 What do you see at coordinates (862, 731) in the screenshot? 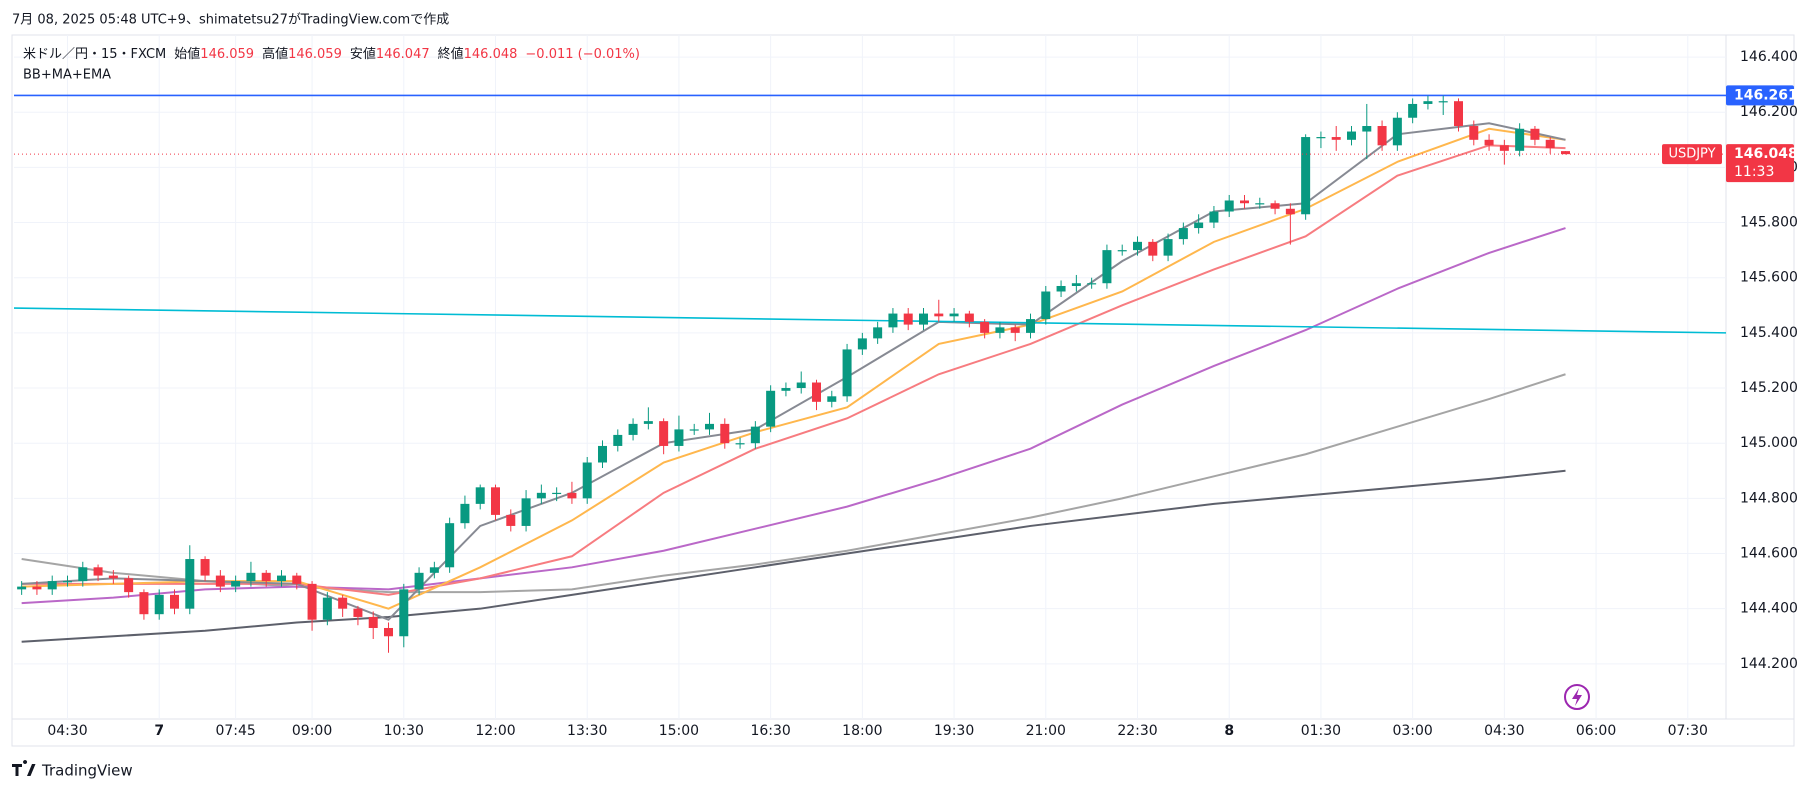
I see `x-tick-label: 18:00` at bounding box center [862, 731].